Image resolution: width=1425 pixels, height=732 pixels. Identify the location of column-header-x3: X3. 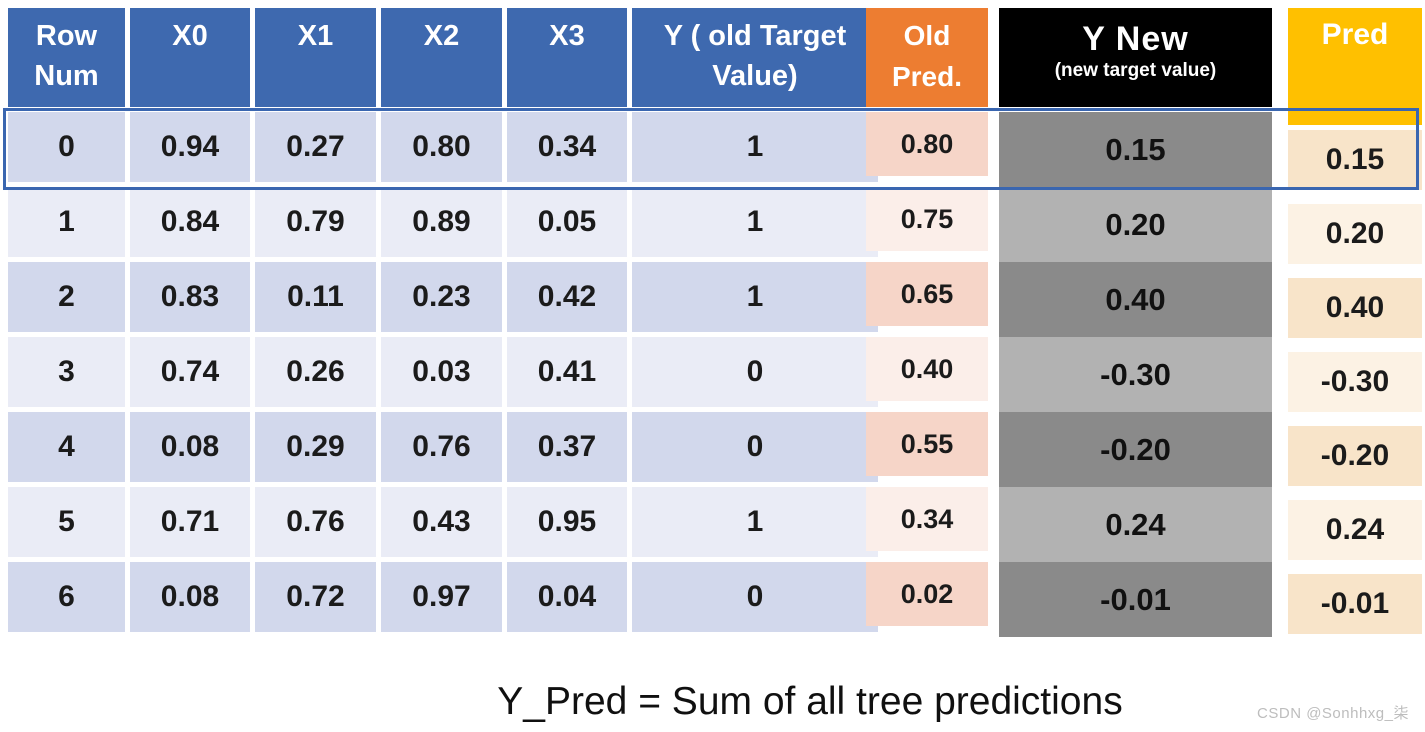
(567, 57).